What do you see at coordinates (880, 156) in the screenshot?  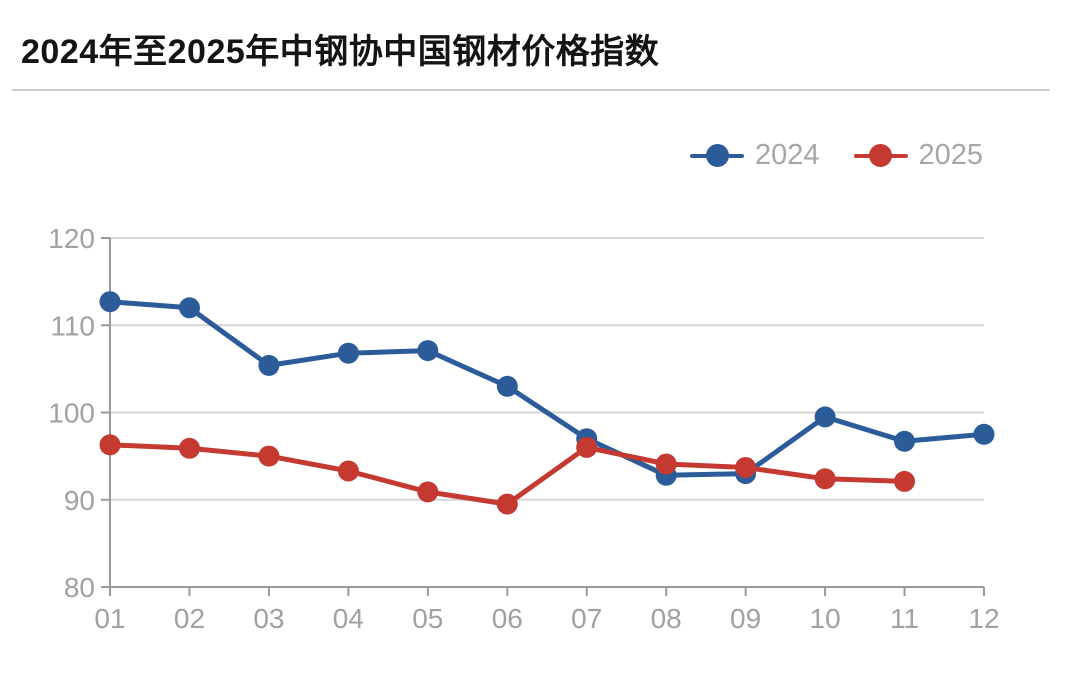 I see `legend-marker-2025-icon` at bounding box center [880, 156].